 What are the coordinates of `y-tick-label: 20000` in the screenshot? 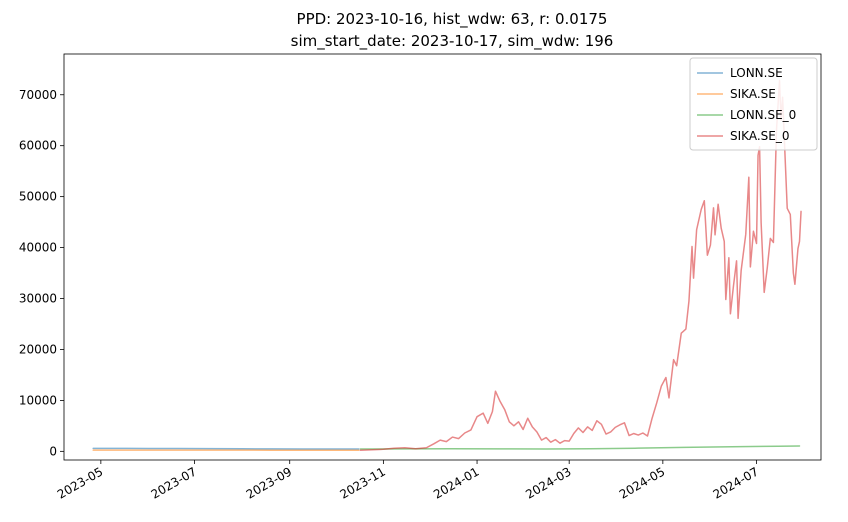 It's located at (38, 349).